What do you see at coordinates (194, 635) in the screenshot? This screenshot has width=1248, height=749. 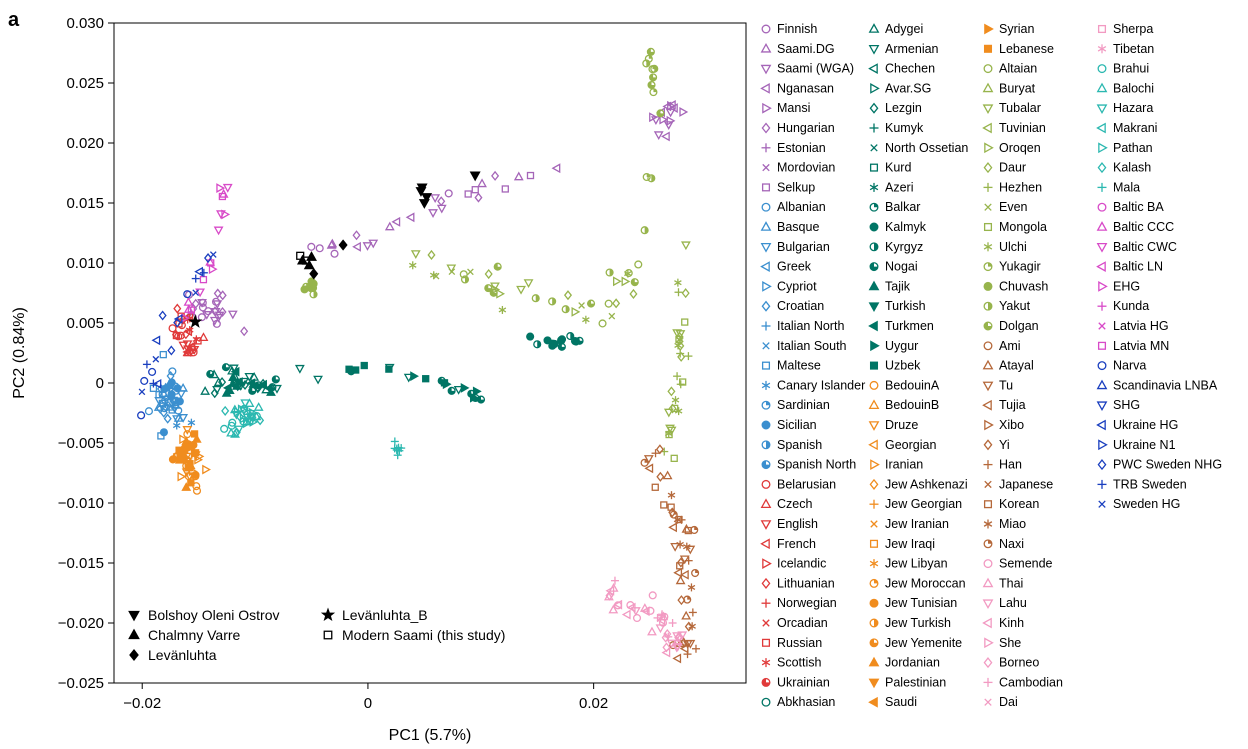 I see `ancient-legend-label: Chalmny Varre` at bounding box center [194, 635].